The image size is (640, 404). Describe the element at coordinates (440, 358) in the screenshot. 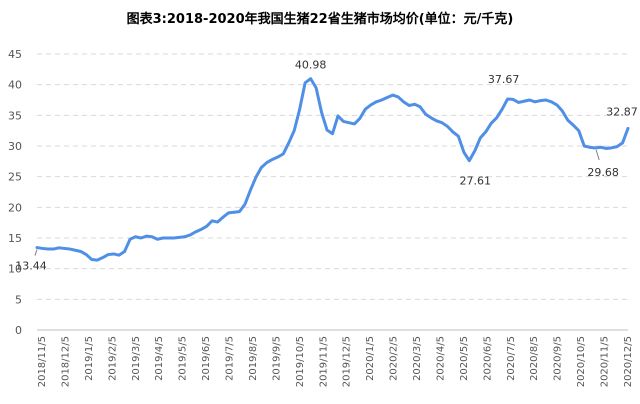

I see `x-tick-label: 2020/4/5` at that location.